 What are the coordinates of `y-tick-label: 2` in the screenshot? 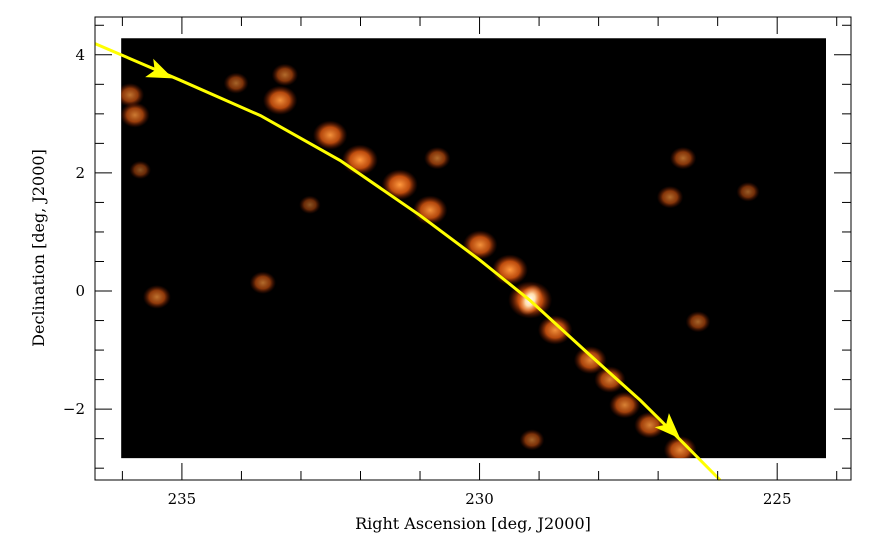 It's located at (80, 173).